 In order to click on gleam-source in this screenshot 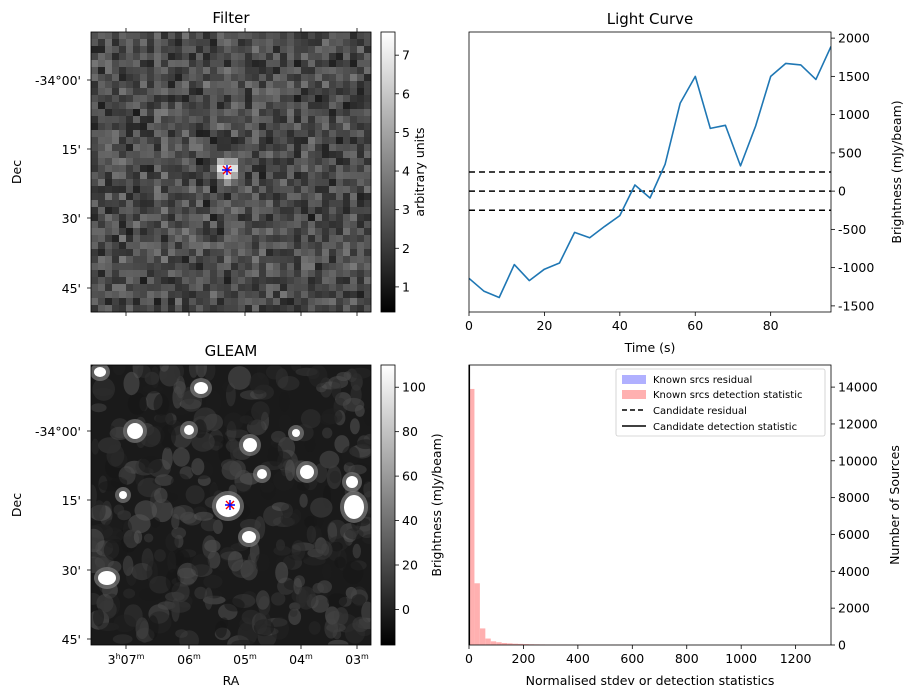, I will do `click(123, 495)`.